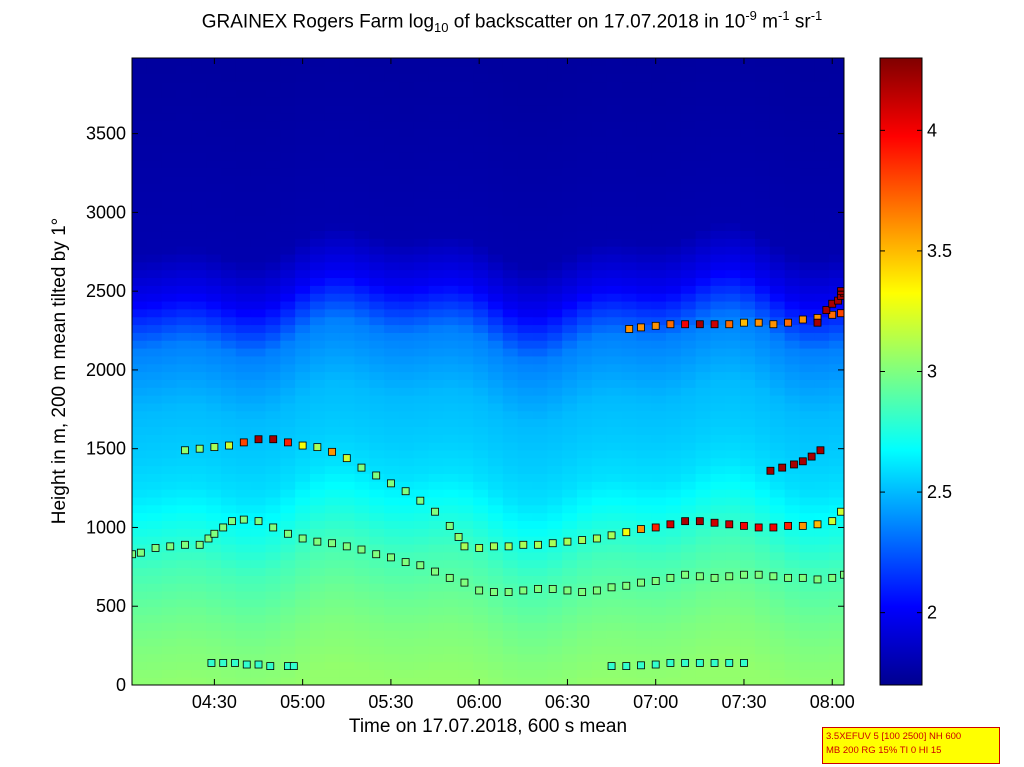  Describe the element at coordinates (932, 372) in the screenshot. I see `colorbar-tick-label: 3` at that location.